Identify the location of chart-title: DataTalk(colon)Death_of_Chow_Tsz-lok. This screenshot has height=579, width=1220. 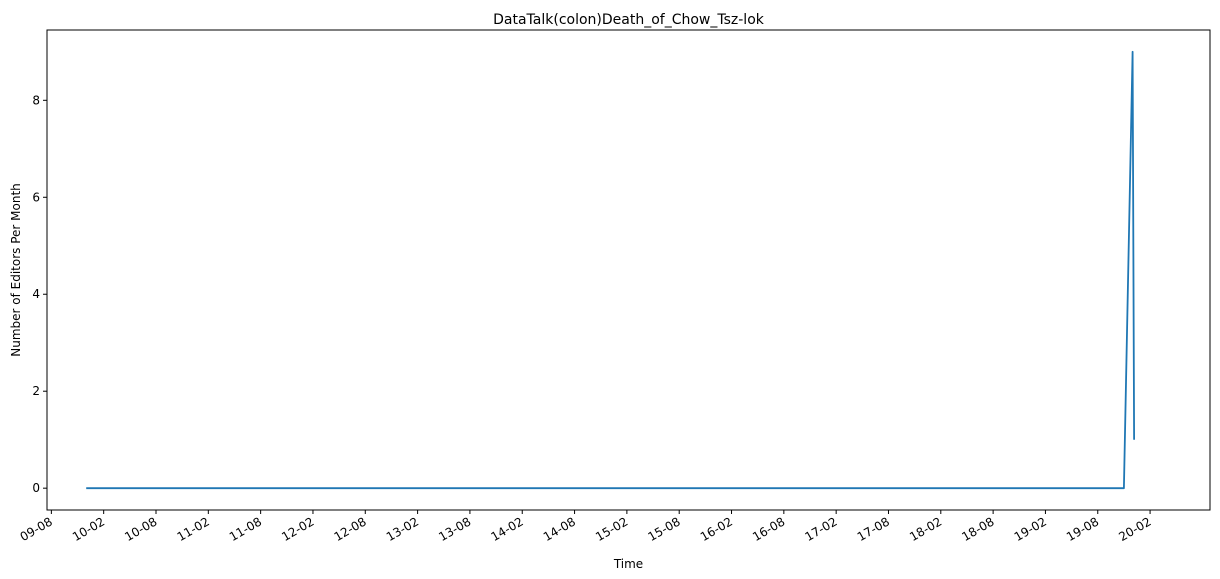
(629, 20).